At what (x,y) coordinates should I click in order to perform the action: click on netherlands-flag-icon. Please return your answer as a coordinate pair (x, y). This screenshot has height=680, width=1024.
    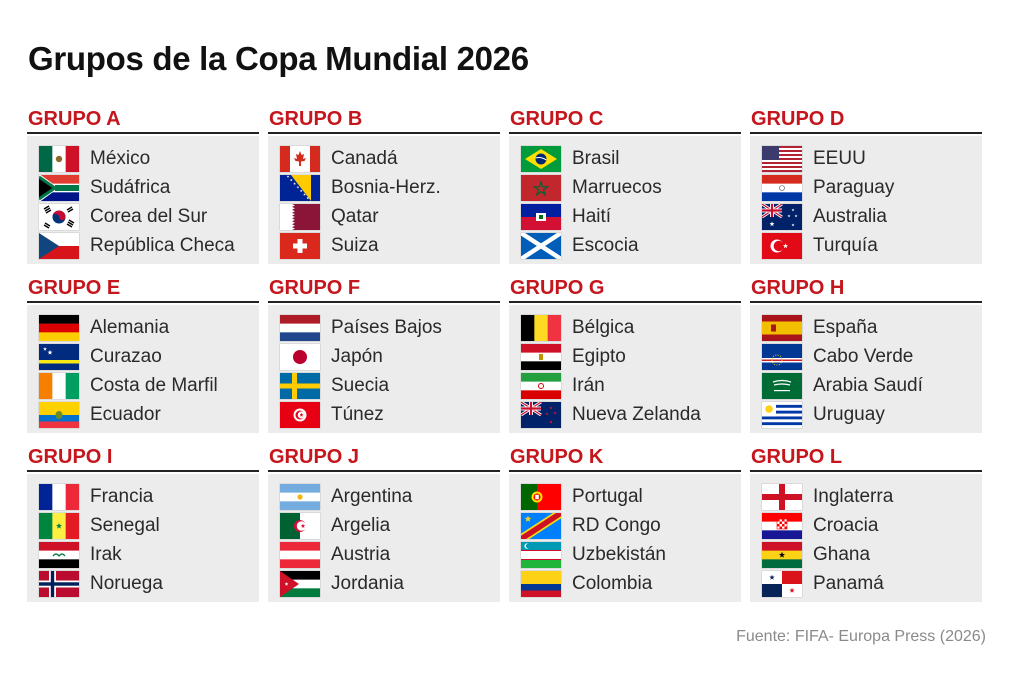
    Looking at the image, I should click on (300, 327).